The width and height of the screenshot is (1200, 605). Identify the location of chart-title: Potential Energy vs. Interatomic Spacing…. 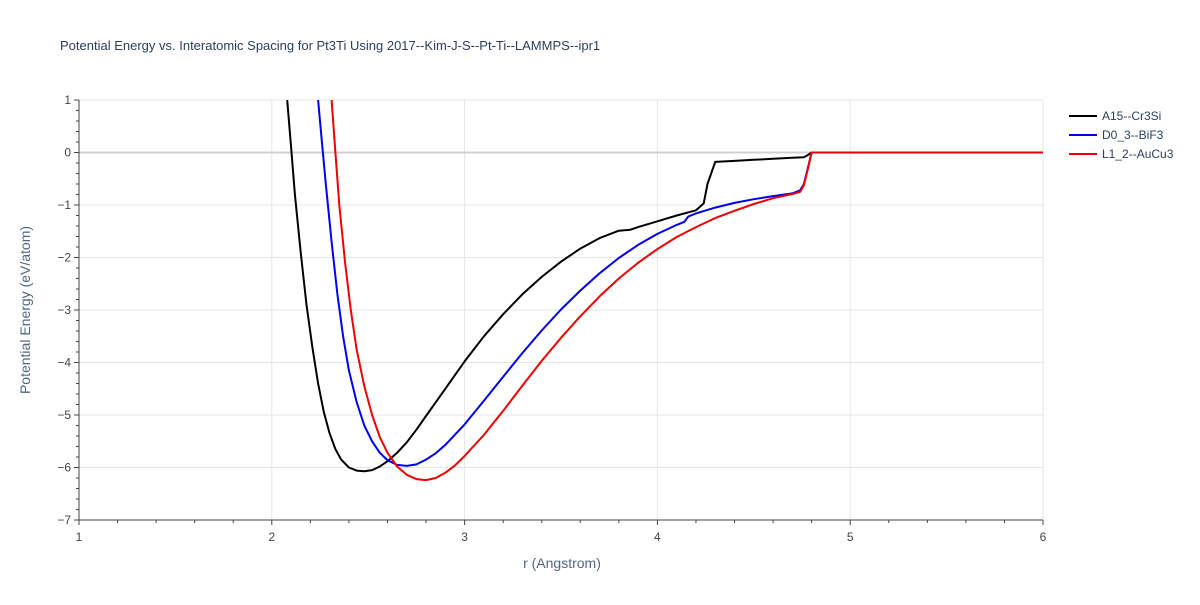
(330, 45).